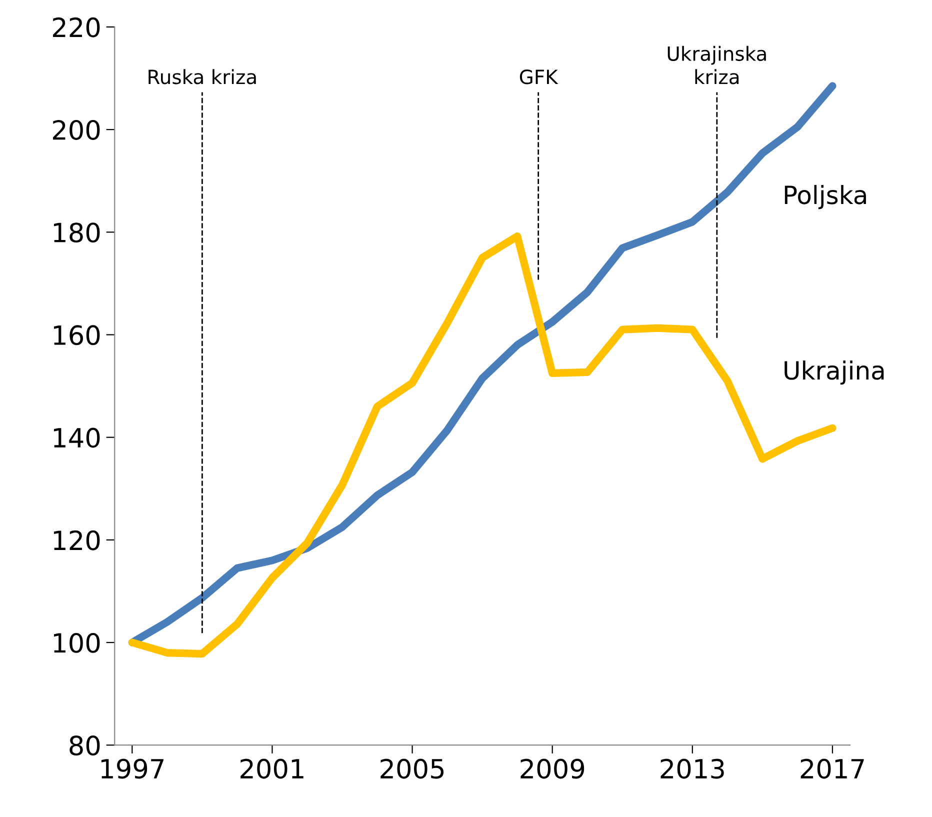 This screenshot has height=817, width=932. I want to click on x-tick-label: 2001, so click(272, 768).